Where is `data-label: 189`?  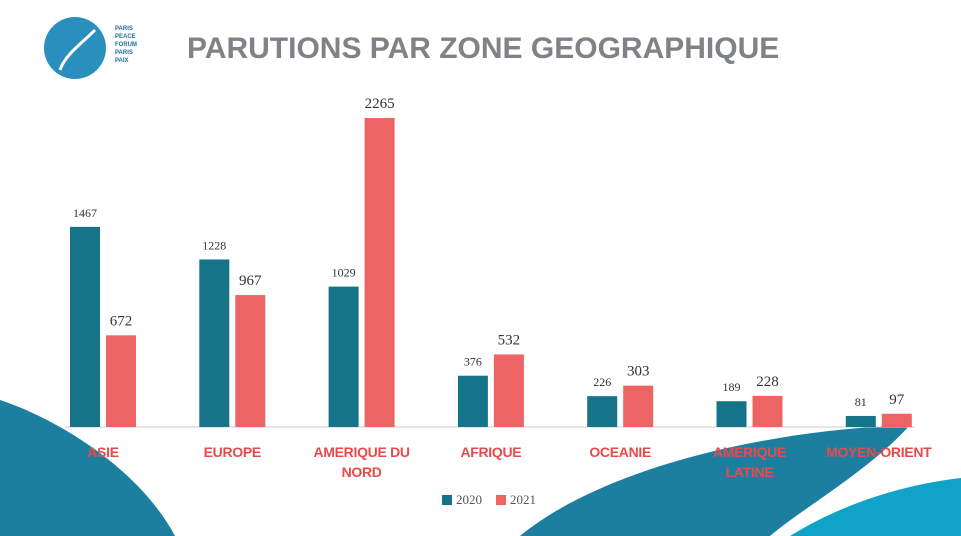 data-label: 189 is located at coordinates (732, 387).